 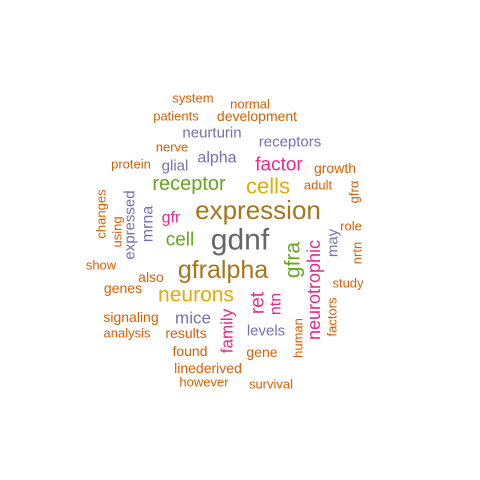 I want to click on word-neurotrophic: neurotrophic, so click(x=314, y=290).